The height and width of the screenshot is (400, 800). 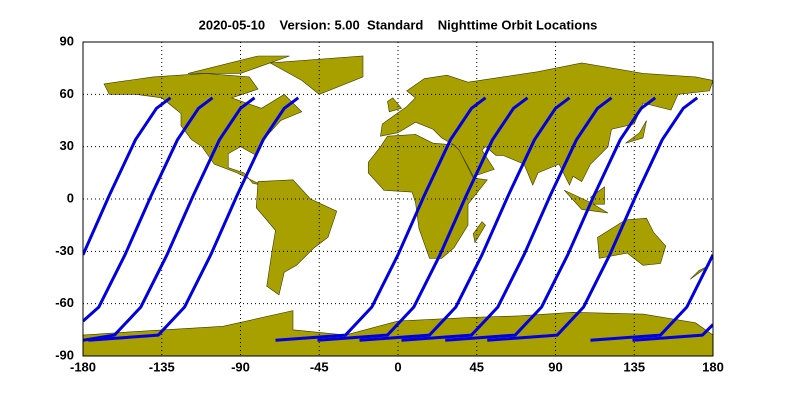 What do you see at coordinates (67, 93) in the screenshot?
I see `y-tick-label: 60` at bounding box center [67, 93].